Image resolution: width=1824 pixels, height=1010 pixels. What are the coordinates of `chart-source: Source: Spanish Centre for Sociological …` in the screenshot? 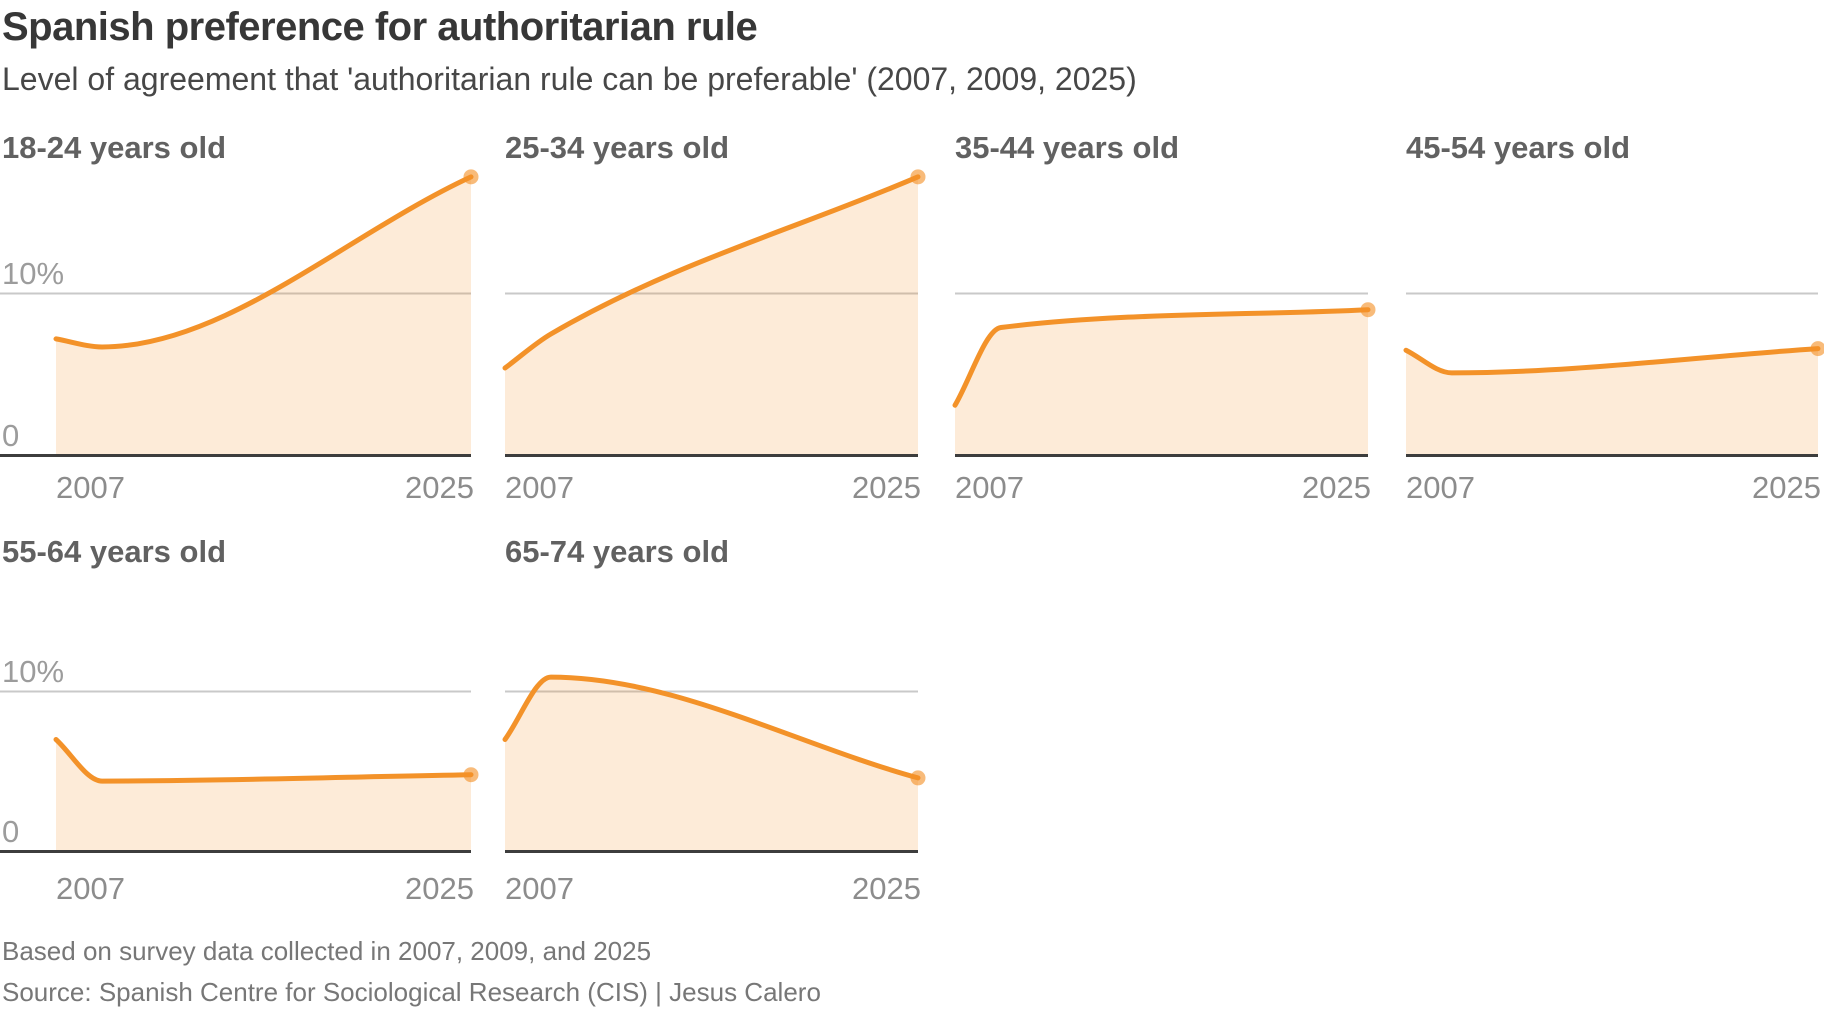 It's located at (411, 992).